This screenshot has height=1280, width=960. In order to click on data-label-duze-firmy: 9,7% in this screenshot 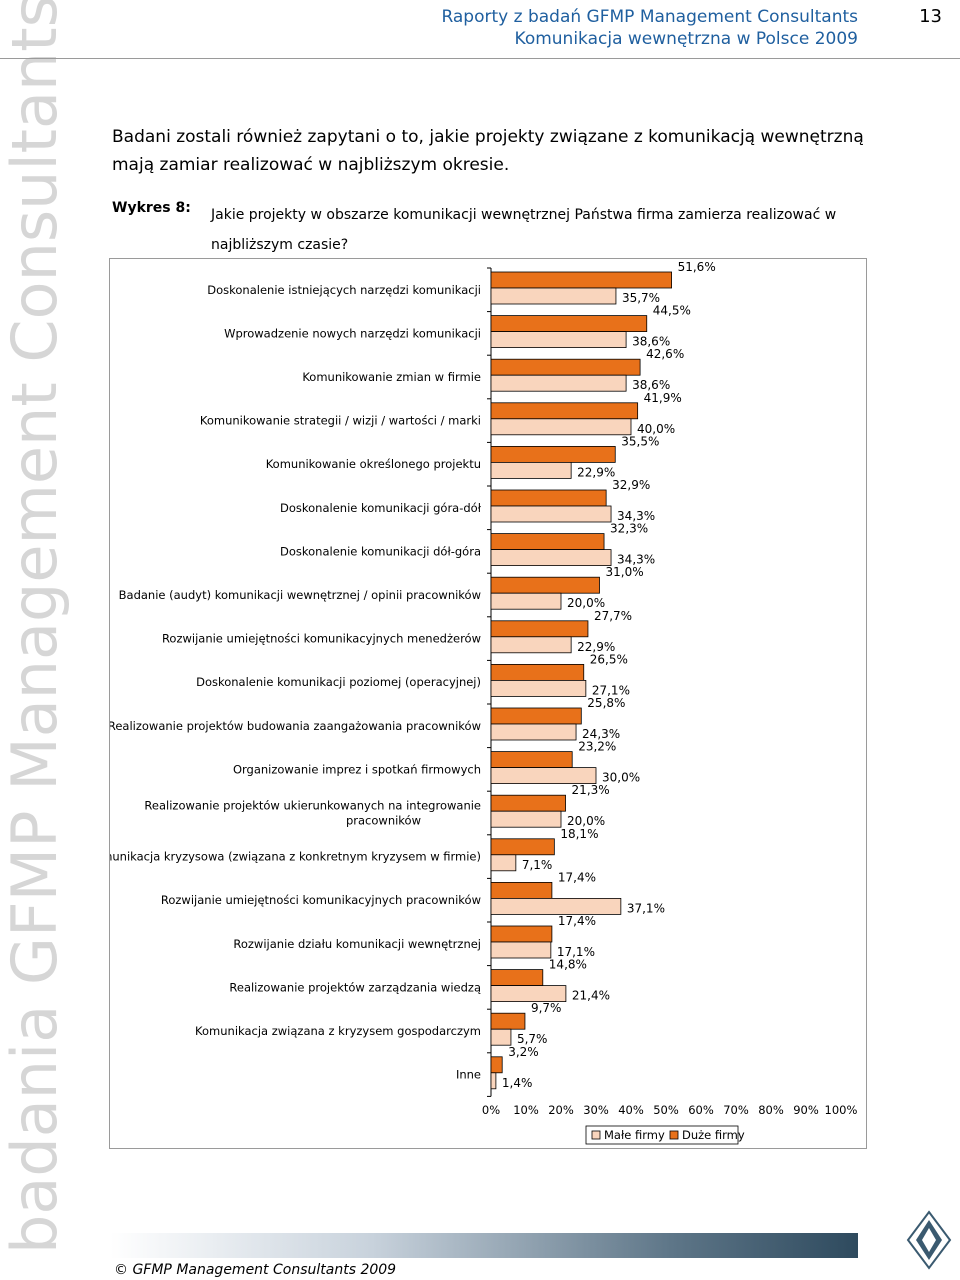, I will do `click(546, 1008)`.